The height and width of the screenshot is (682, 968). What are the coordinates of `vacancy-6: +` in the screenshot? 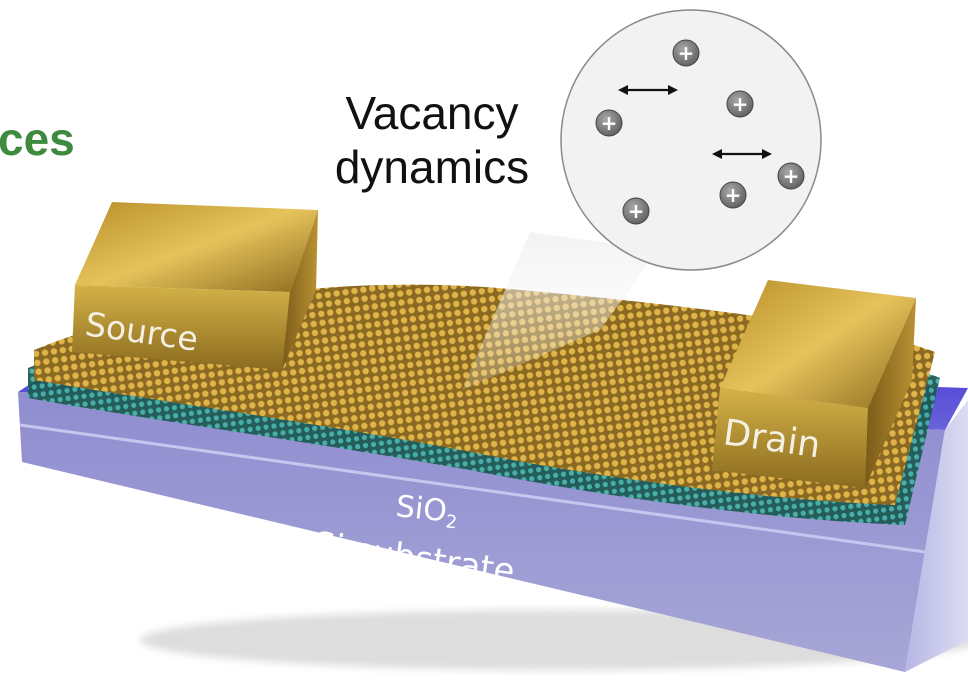 It's located at (636, 211).